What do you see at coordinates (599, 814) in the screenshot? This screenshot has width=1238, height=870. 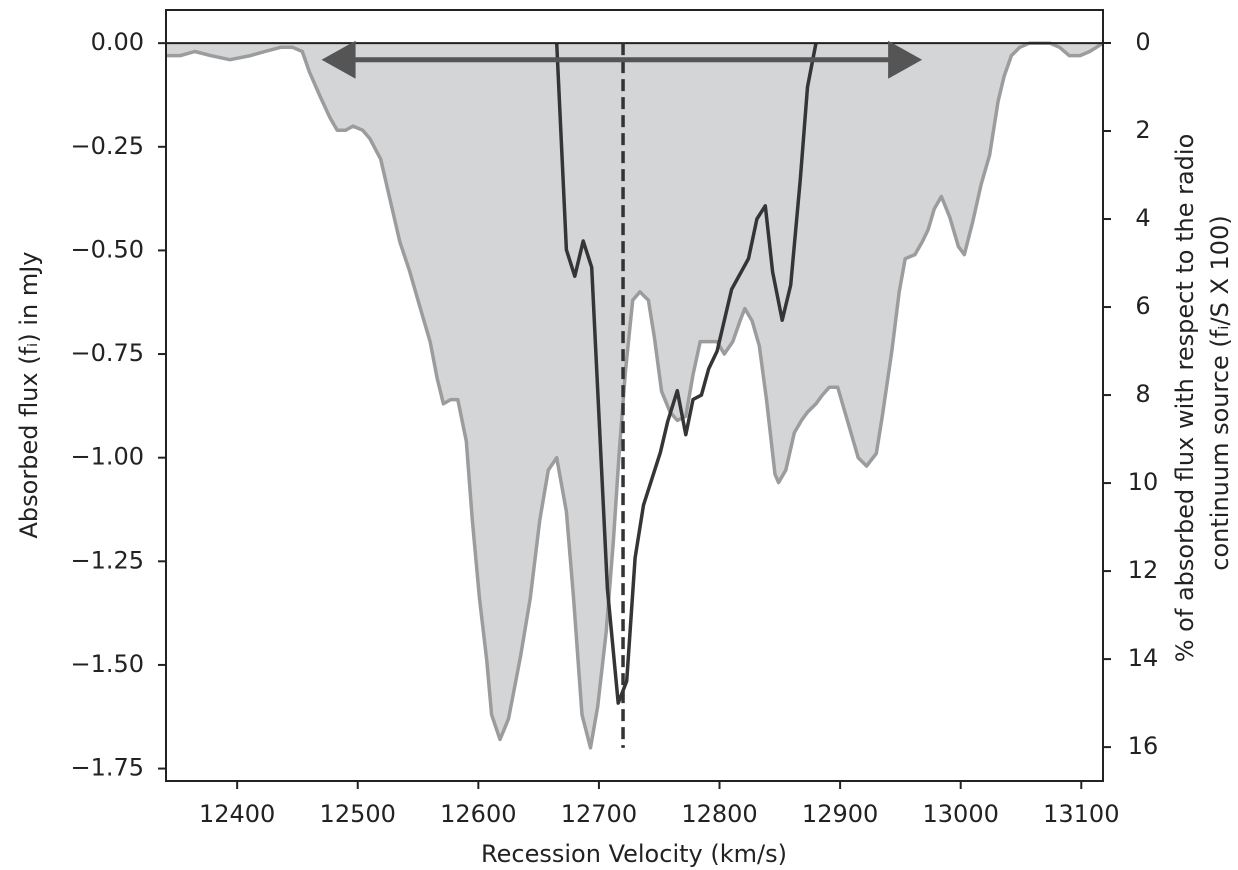 I see `x-tick-label: 12700` at bounding box center [599, 814].